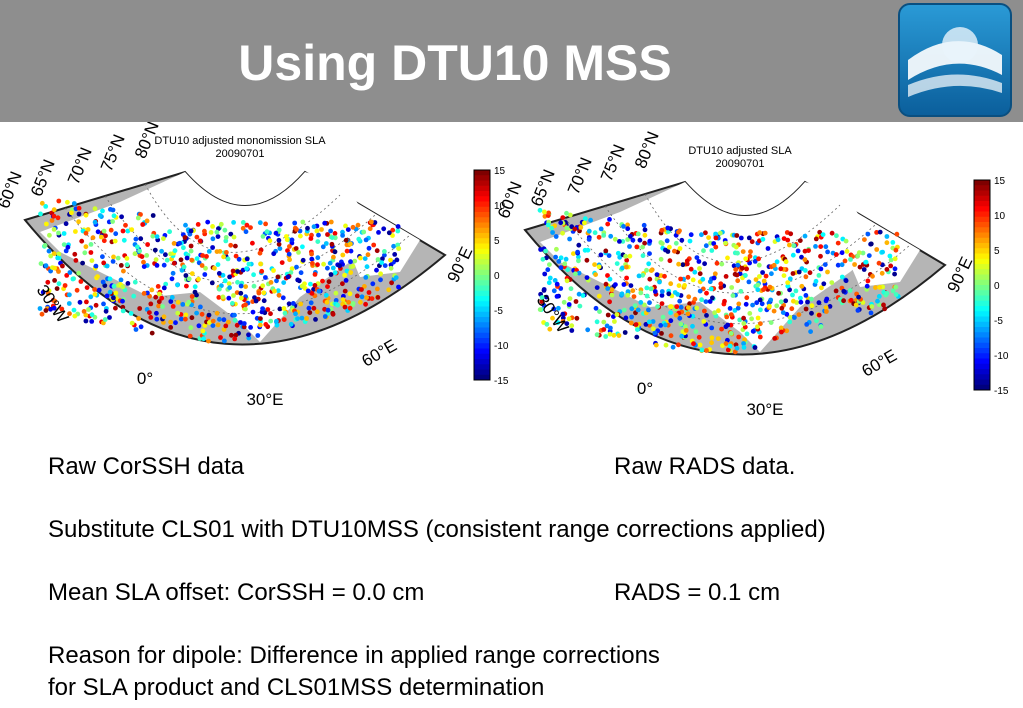  Describe the element at coordinates (764, 409) in the screenshot. I see `lon-label: 30°E` at that location.